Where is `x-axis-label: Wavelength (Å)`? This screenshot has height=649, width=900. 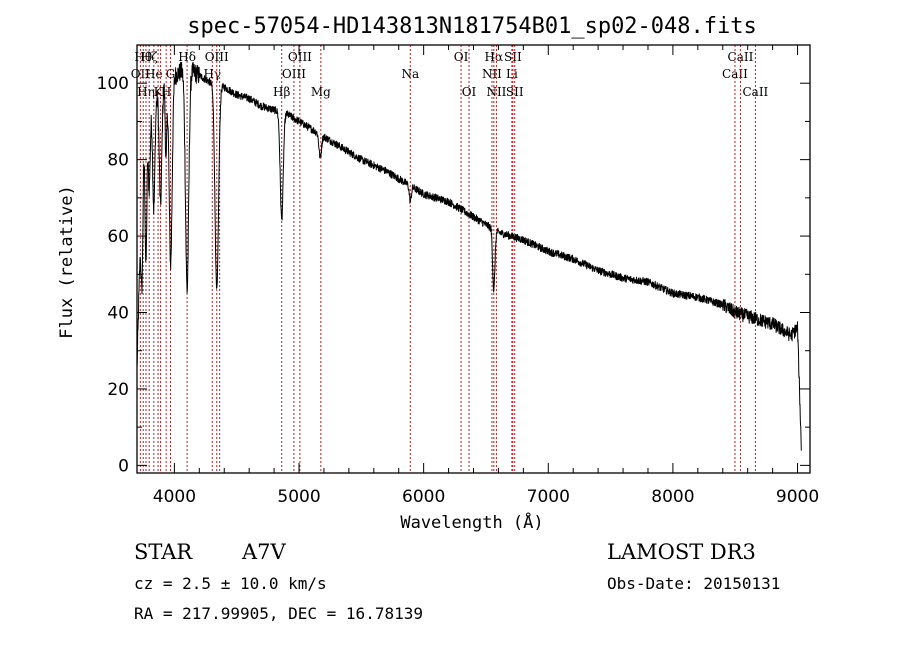
x-axis-label: Wavelength (Å) is located at coordinates (471, 522).